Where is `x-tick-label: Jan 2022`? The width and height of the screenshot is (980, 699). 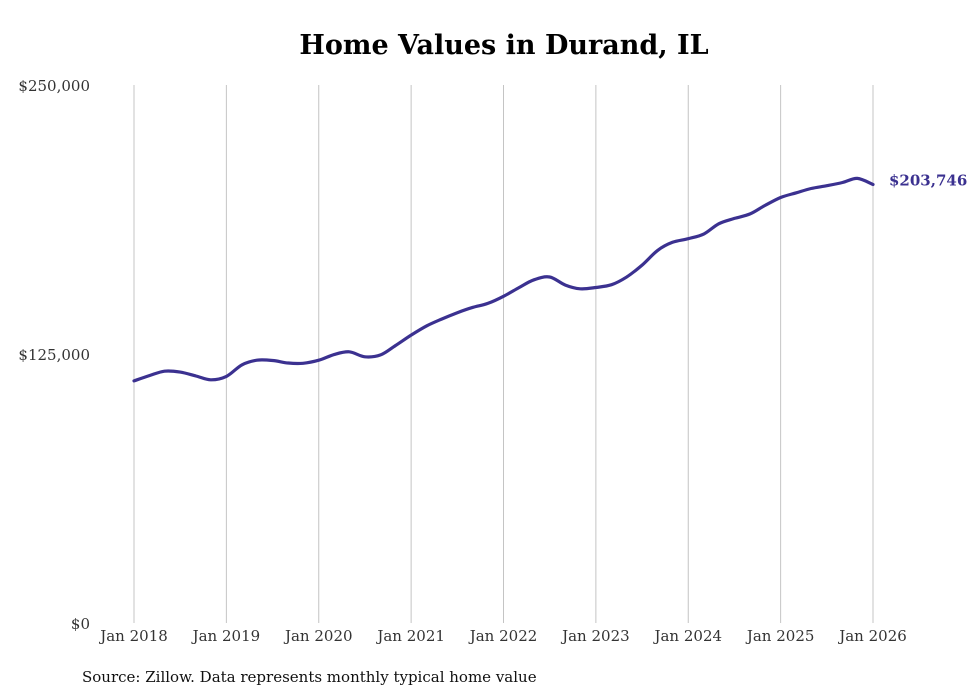 x-tick-label: Jan 2022 is located at coordinates (503, 636).